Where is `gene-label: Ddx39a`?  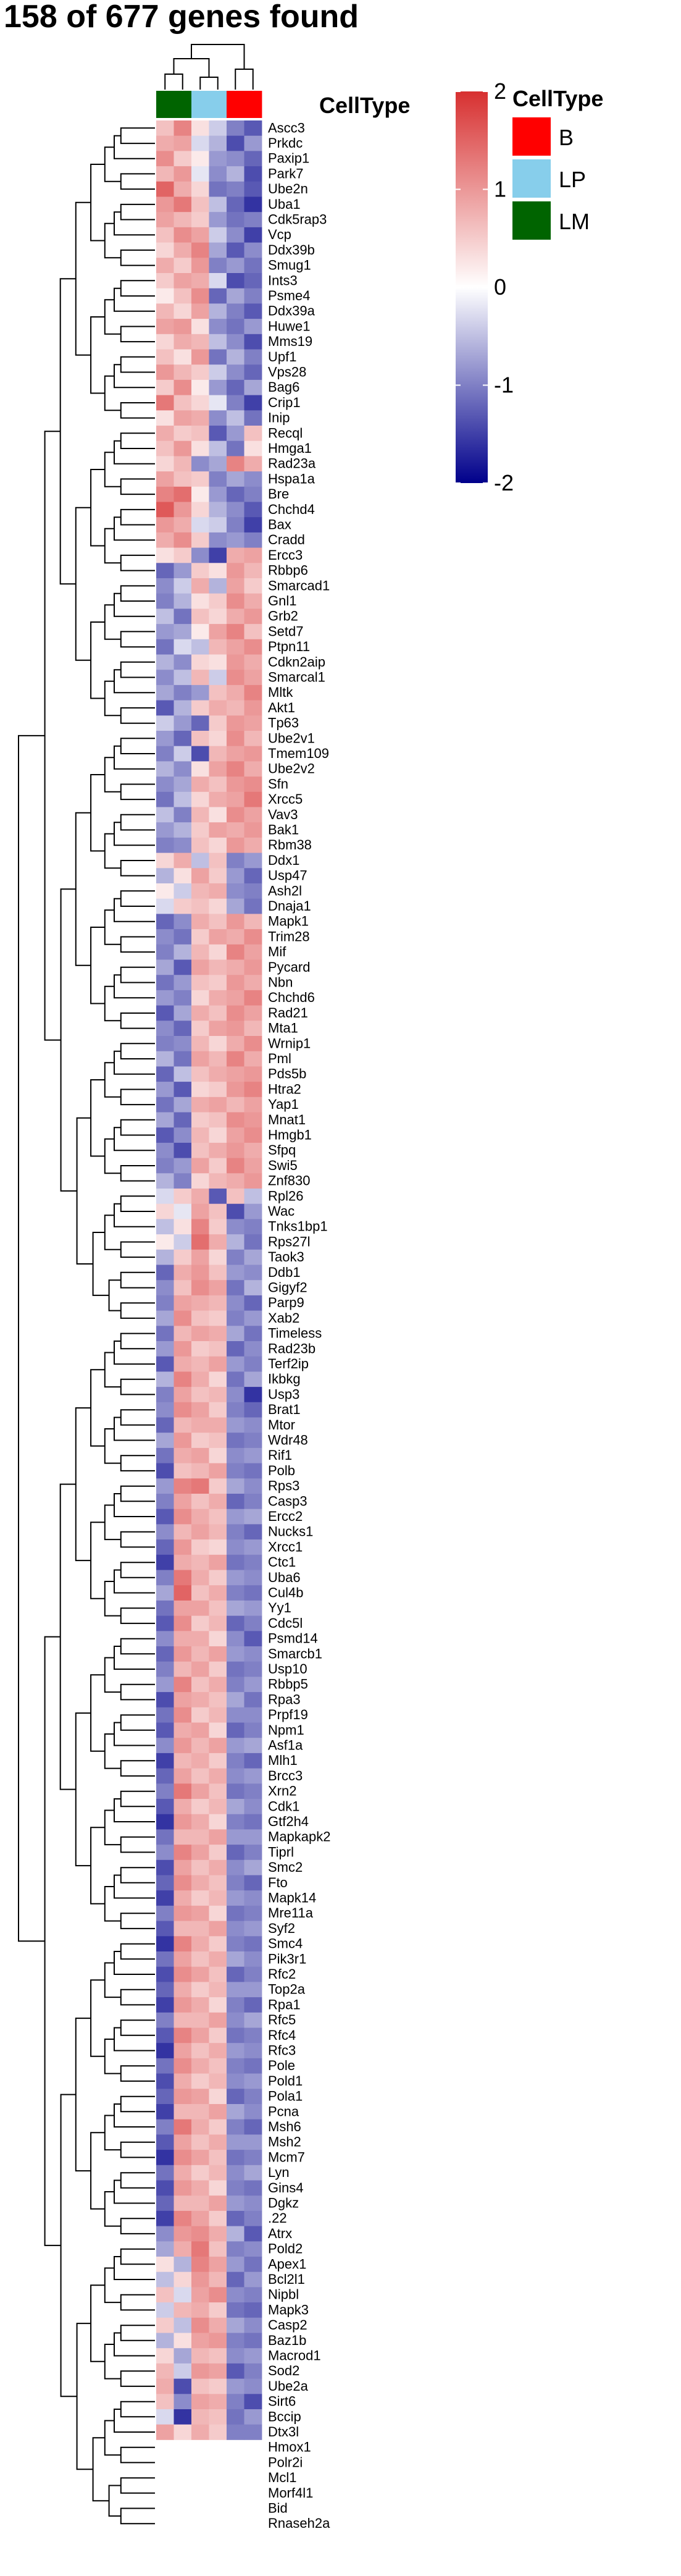
gene-label: Ddx39a is located at coordinates (291, 311).